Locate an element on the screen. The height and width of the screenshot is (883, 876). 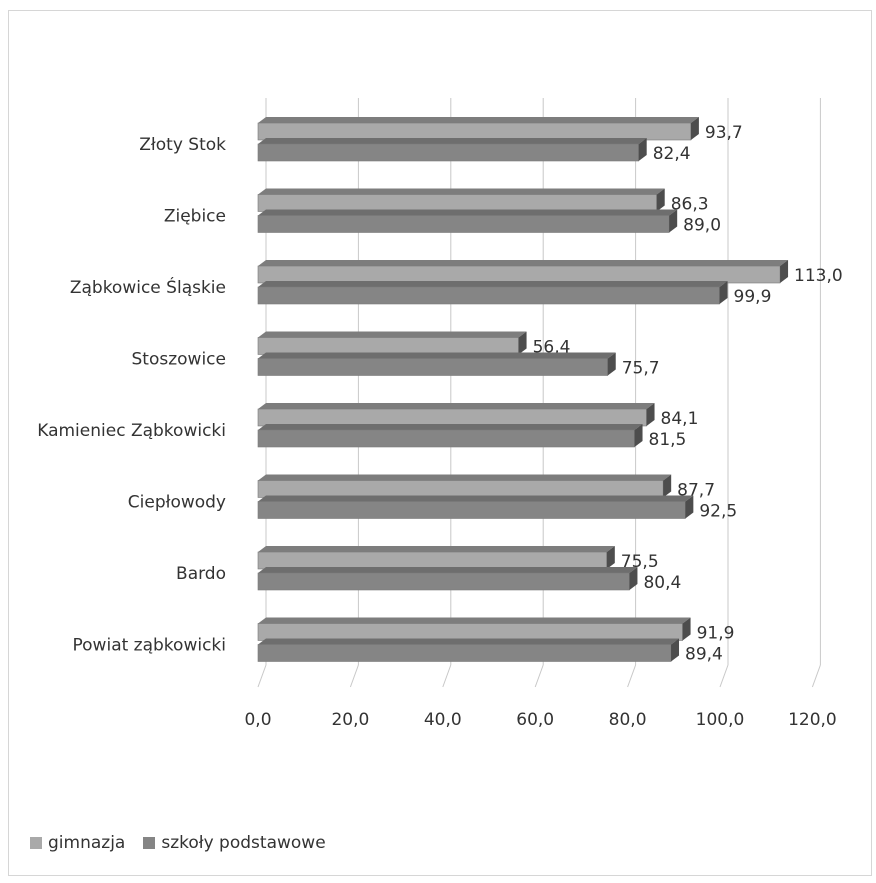
category-label-cieplowody: Ciepłowody is located at coordinates (177, 503).